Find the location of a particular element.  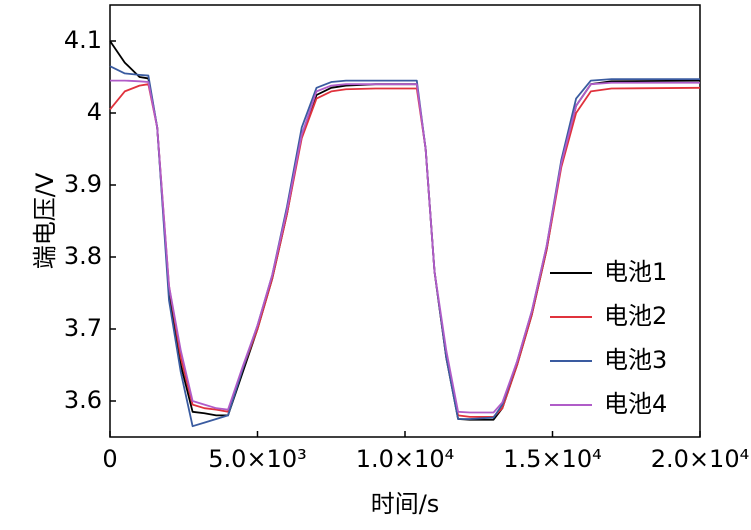

y-tick-label: 3.8 is located at coordinates (83, 256).